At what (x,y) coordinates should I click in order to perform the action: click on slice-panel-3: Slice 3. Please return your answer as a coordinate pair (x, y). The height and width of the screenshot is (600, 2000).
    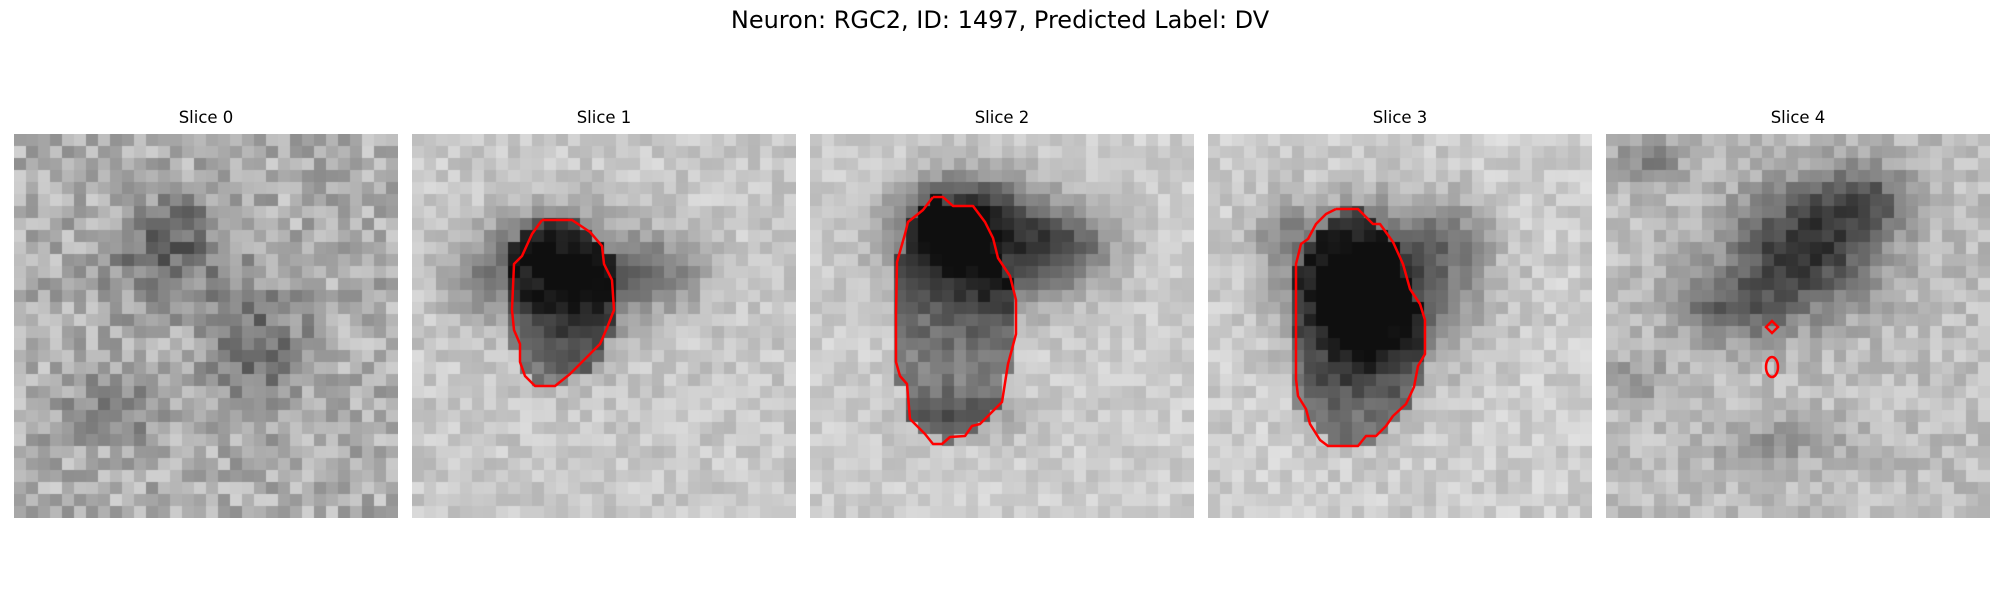
    Looking at the image, I should click on (1400, 315).